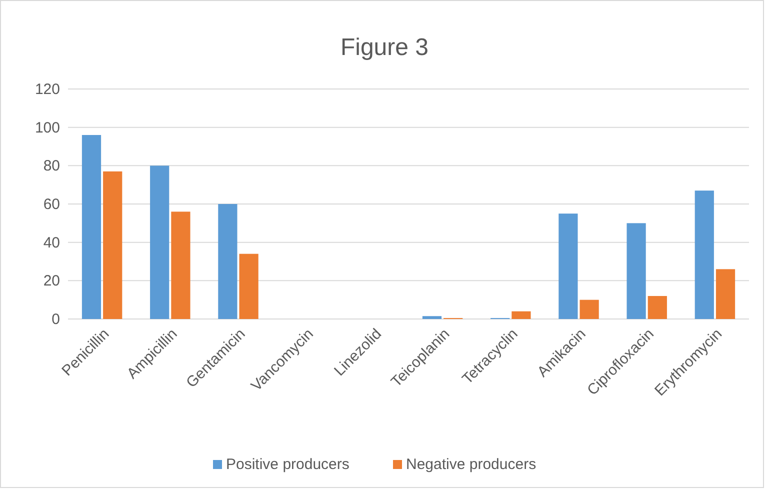 This screenshot has height=493, width=769. Describe the element at coordinates (471, 464) in the screenshot. I see `legend-label: Negative producers` at that location.